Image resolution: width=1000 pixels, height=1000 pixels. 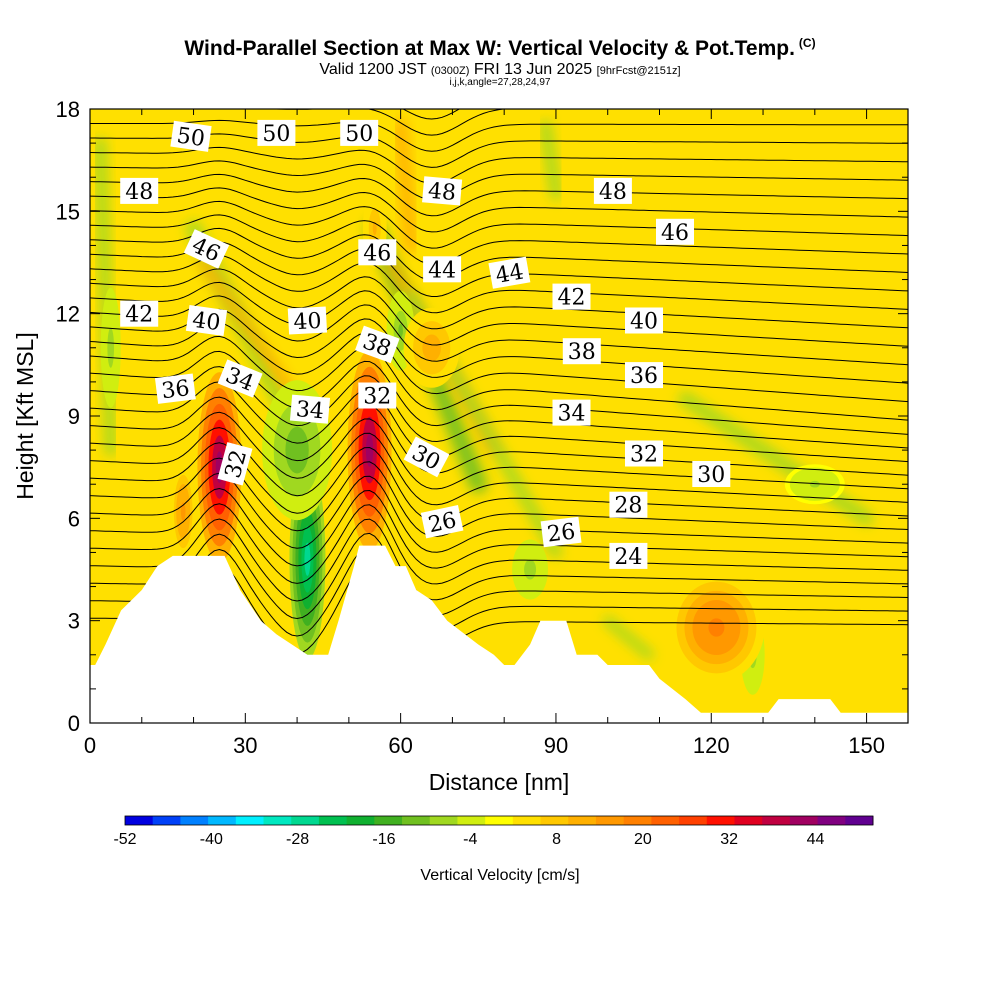 I want to click on contour-label: 24, so click(x=628, y=556).